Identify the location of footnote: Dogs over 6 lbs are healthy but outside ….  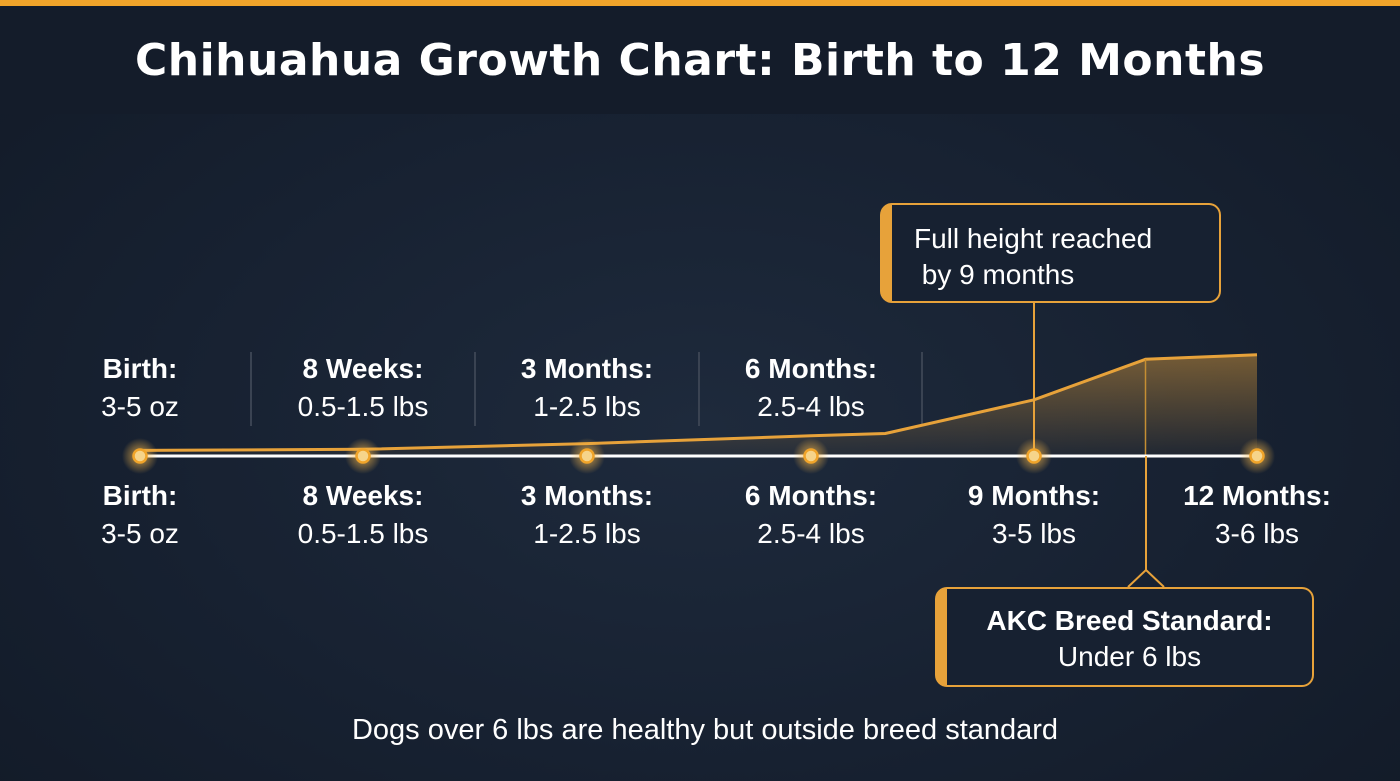
(705, 730).